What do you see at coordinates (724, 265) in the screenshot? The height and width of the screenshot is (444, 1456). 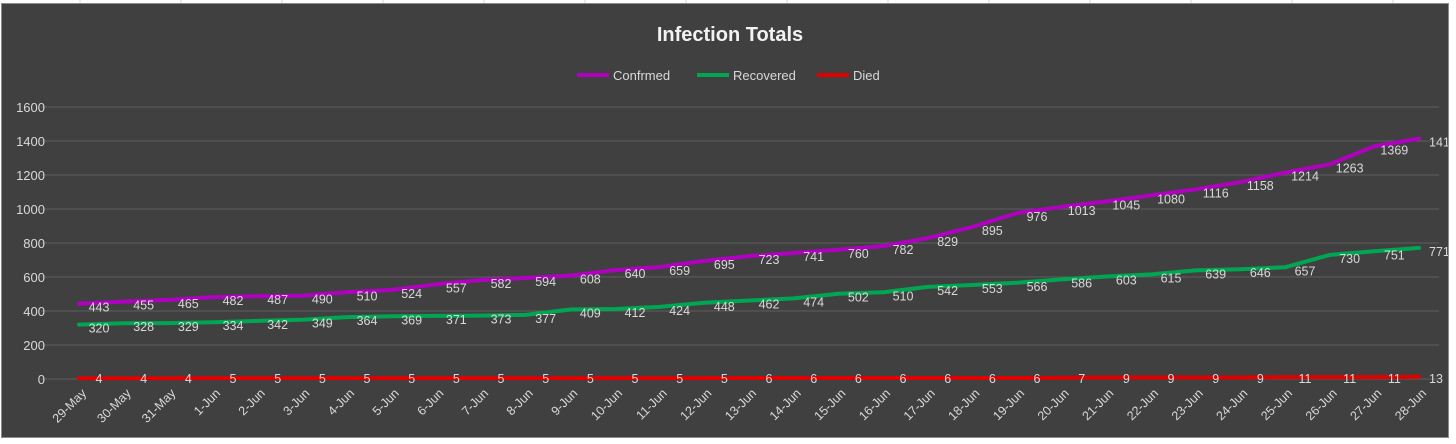 I see `data-label-confrmed: 695` at bounding box center [724, 265].